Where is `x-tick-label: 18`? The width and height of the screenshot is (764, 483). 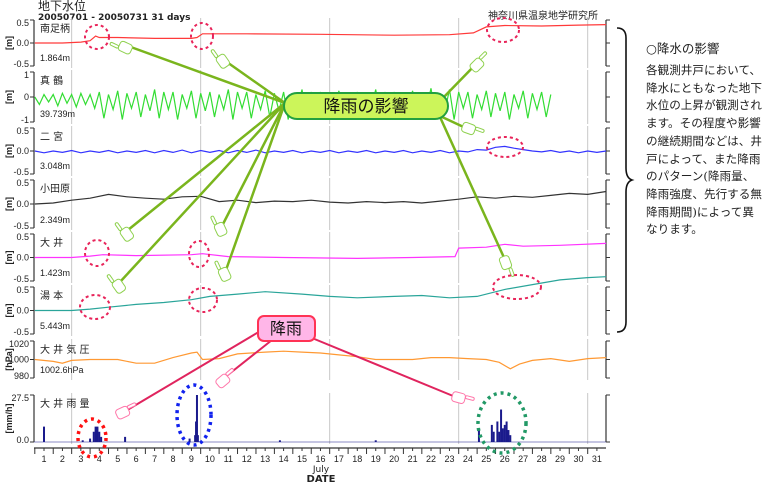
x-tick-label: 18 is located at coordinates (357, 459).